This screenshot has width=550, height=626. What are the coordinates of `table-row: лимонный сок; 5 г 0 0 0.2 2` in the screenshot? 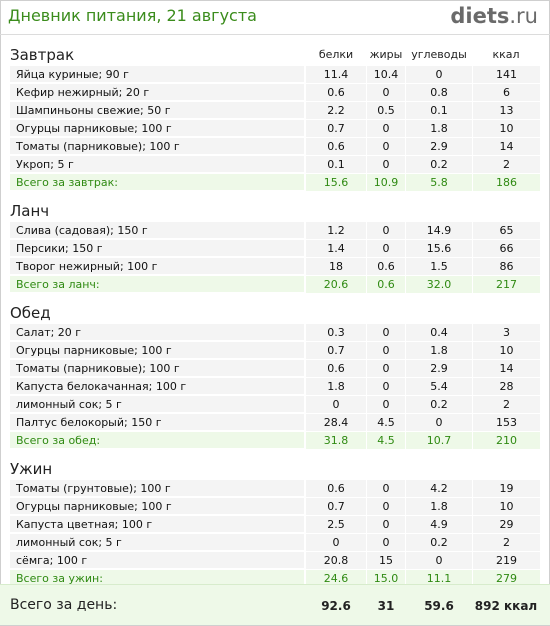 It's located at (275, 543).